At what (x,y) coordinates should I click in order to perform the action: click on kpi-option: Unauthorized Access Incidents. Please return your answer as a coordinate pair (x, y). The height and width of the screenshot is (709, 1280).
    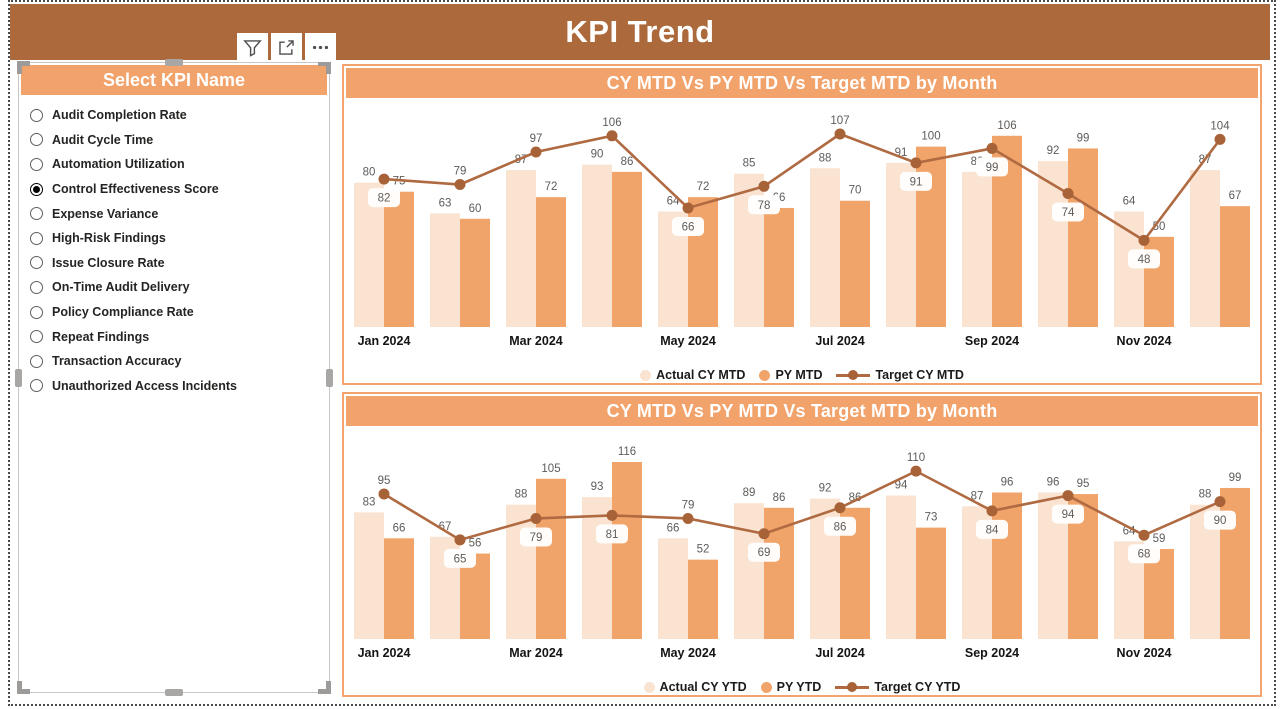
    Looking at the image, I should click on (179, 386).